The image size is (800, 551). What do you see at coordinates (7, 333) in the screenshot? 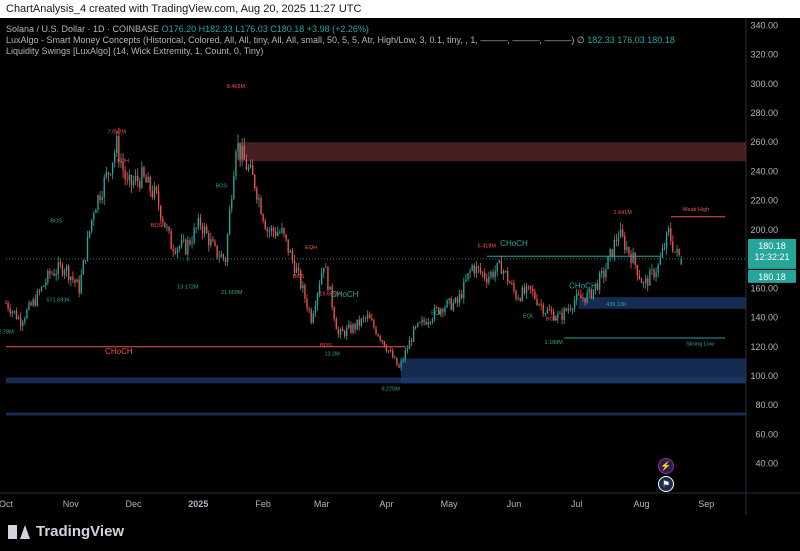
I see `chart-annotation: 2.78M` at bounding box center [7, 333].